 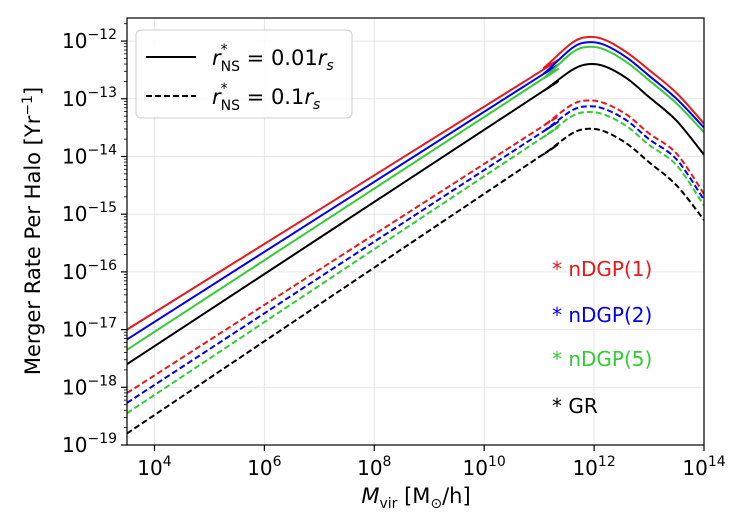 What do you see at coordinates (602, 315) in the screenshot?
I see `annotation-ndgp2: * nDGP(2)` at bounding box center [602, 315].